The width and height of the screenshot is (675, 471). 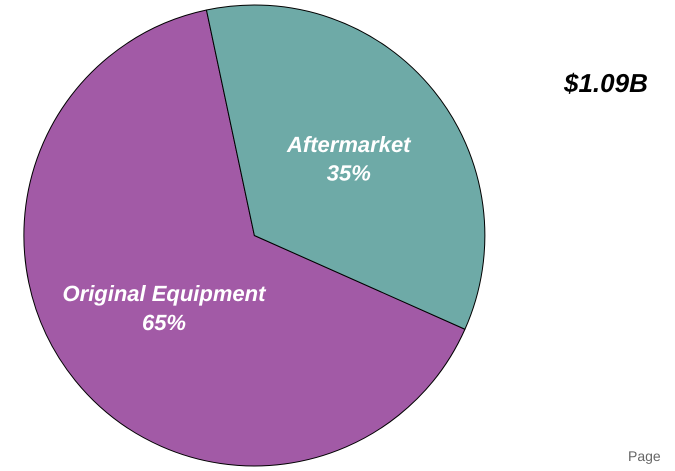 I want to click on text: $1.09B, so click(x=605, y=83).